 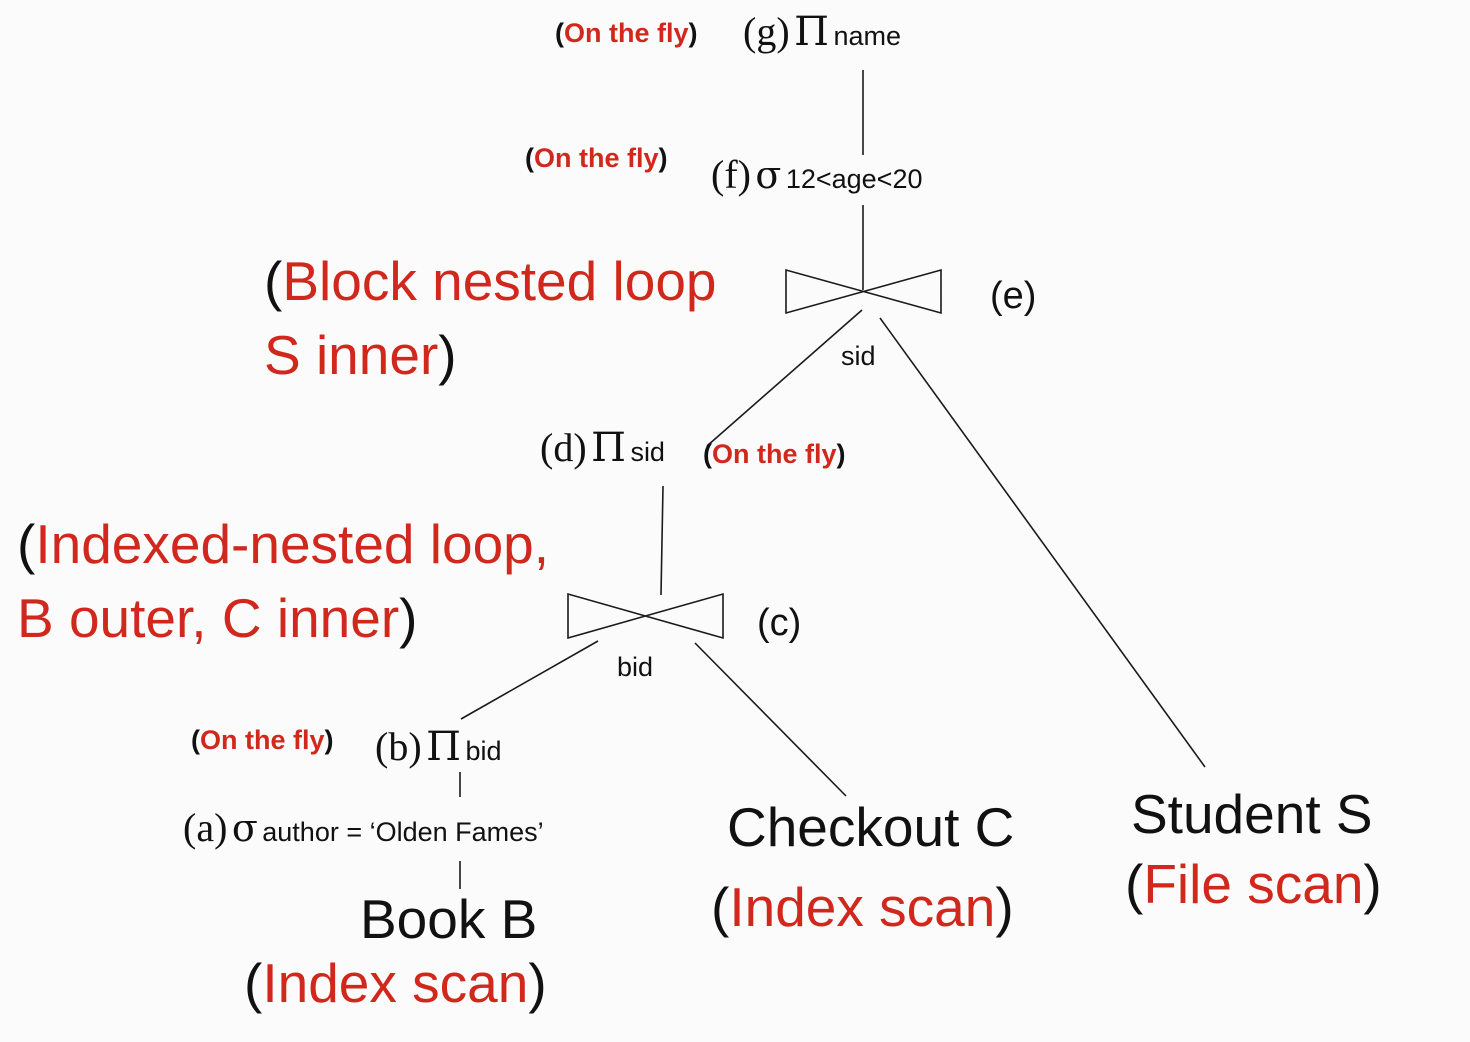 What do you see at coordinates (283, 581) in the screenshot?
I see `node-c-method: (Indexed-nested loop, B outer, C inner)` at bounding box center [283, 581].